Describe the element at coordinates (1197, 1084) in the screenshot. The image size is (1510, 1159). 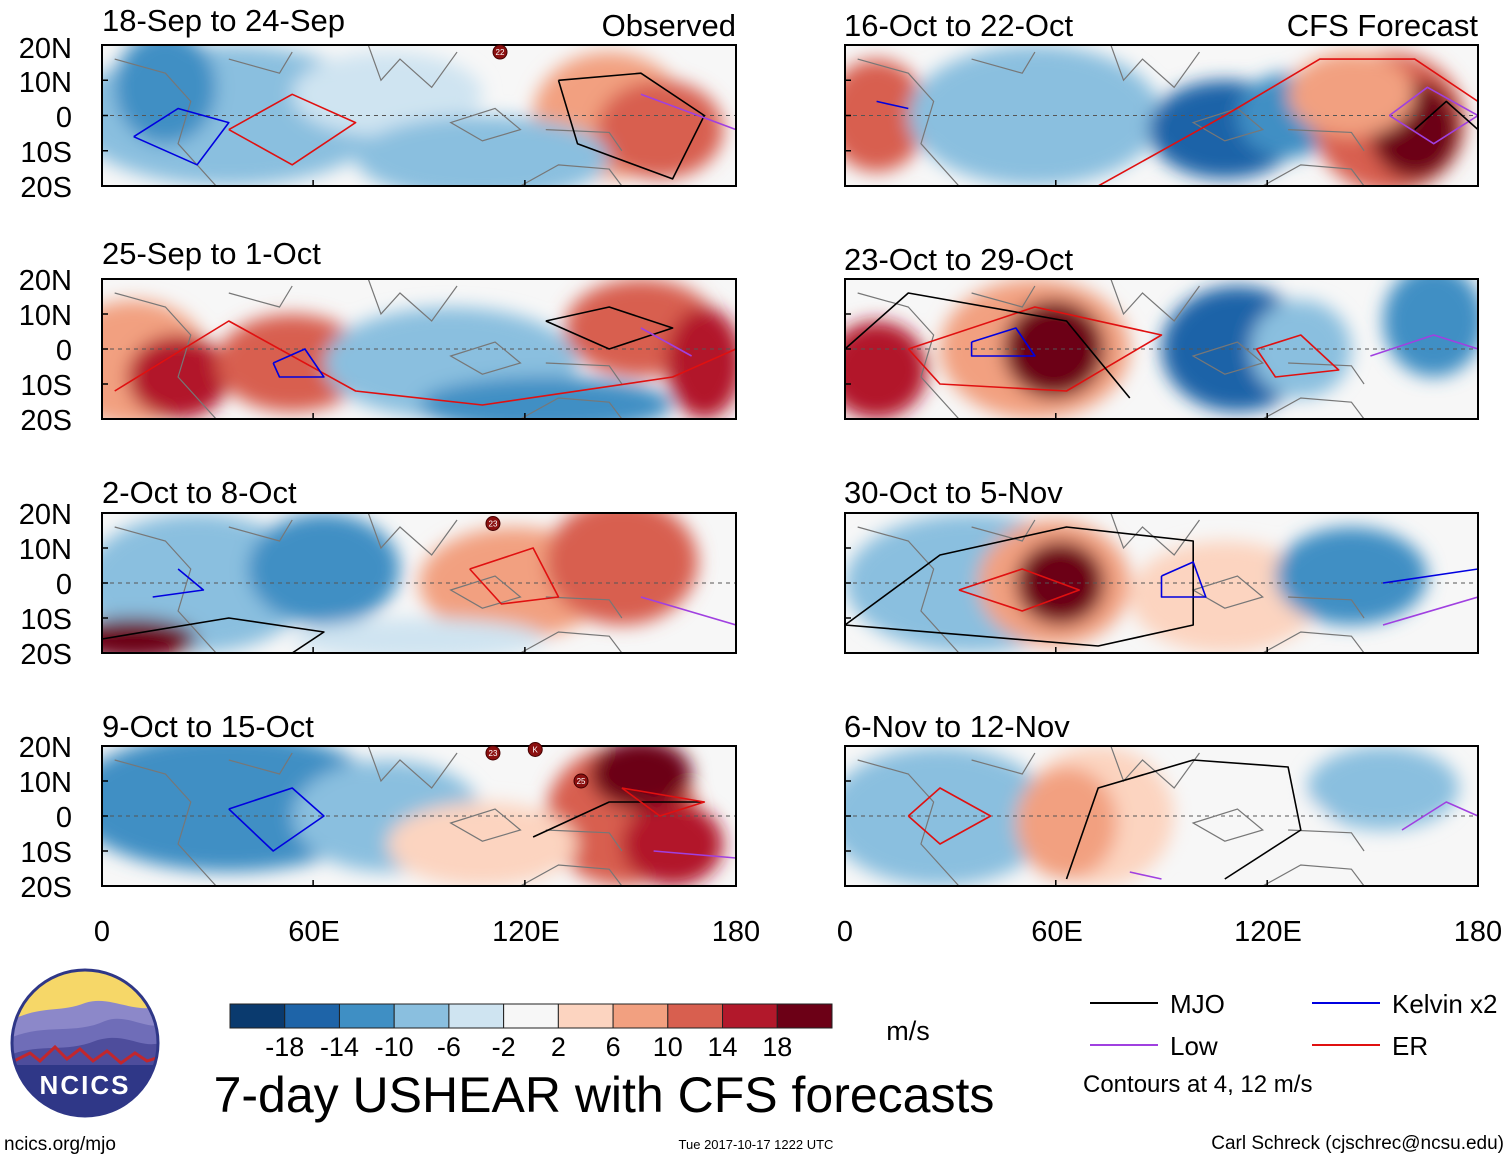
I see `contour-note: Contours at 4, 12 m/s` at that location.